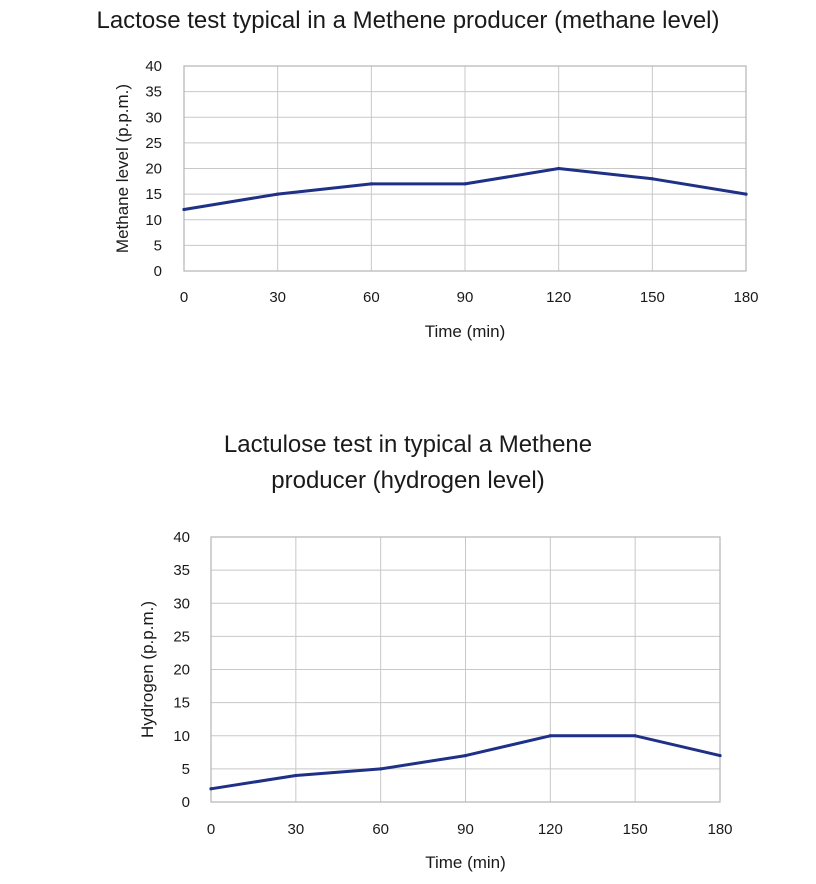 The image size is (816, 884). Describe the element at coordinates (184, 297) in the screenshot. I see `x-tick-label: 0` at that location.